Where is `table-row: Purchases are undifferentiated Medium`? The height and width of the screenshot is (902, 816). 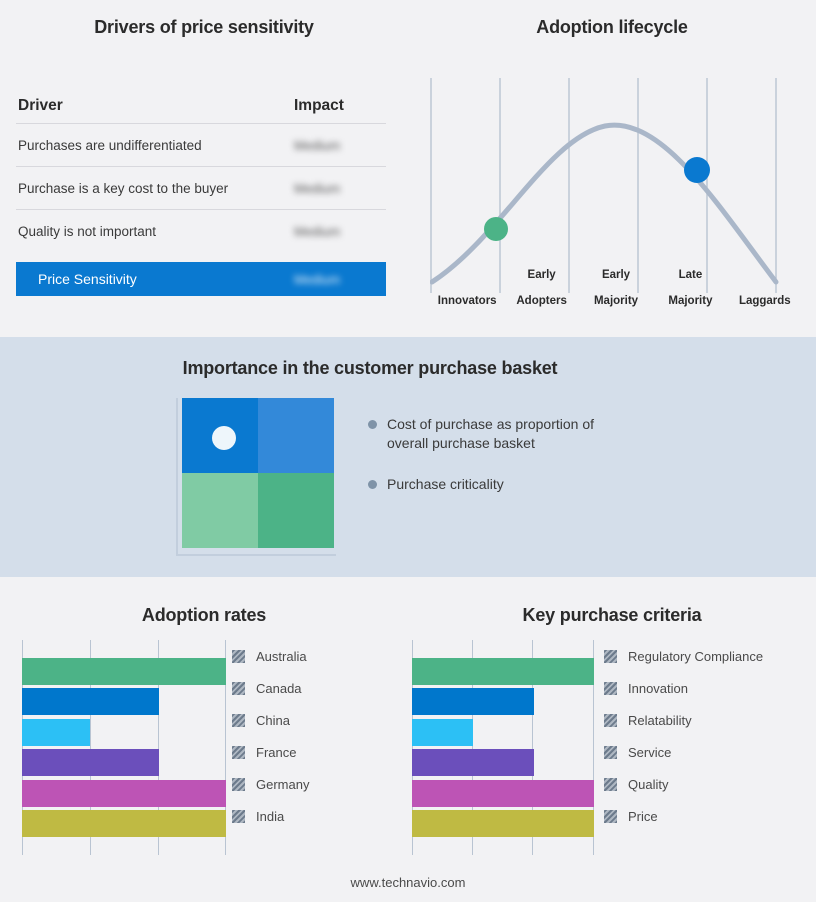
table-row: Purchases are undifferentiated Medium is located at coordinates (201, 145).